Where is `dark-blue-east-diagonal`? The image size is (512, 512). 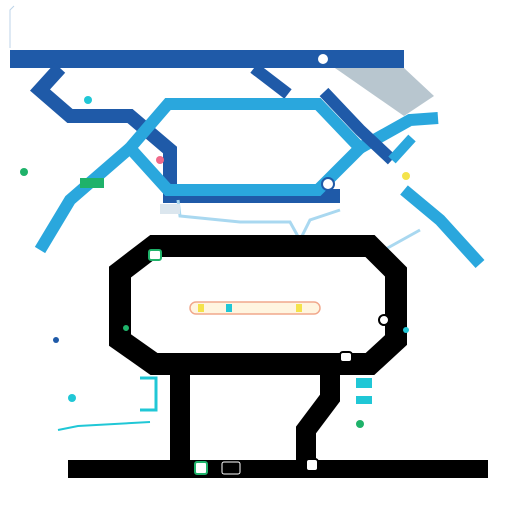
dark-blue-east-diagonal is located at coordinates (358, 126).